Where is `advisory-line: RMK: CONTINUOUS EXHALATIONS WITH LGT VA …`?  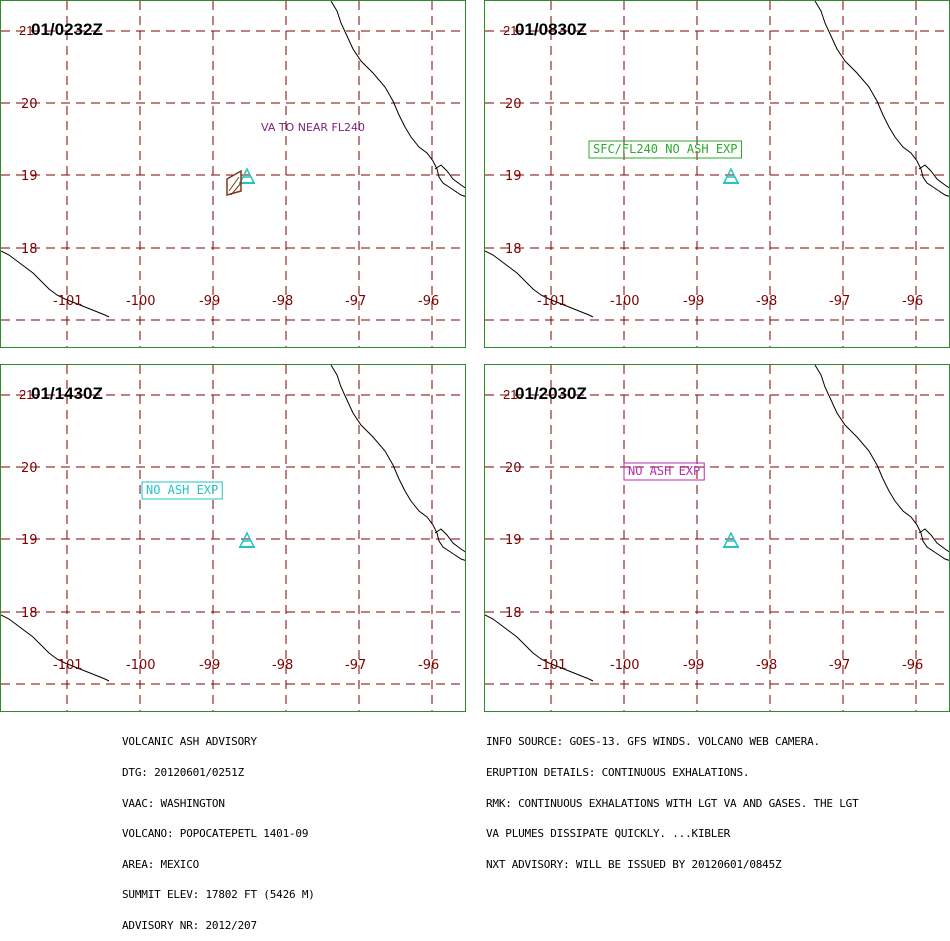
advisory-line: RMK: CONTINUOUS EXHALATIONS WITH LGT VA … is located at coordinates (672, 803).